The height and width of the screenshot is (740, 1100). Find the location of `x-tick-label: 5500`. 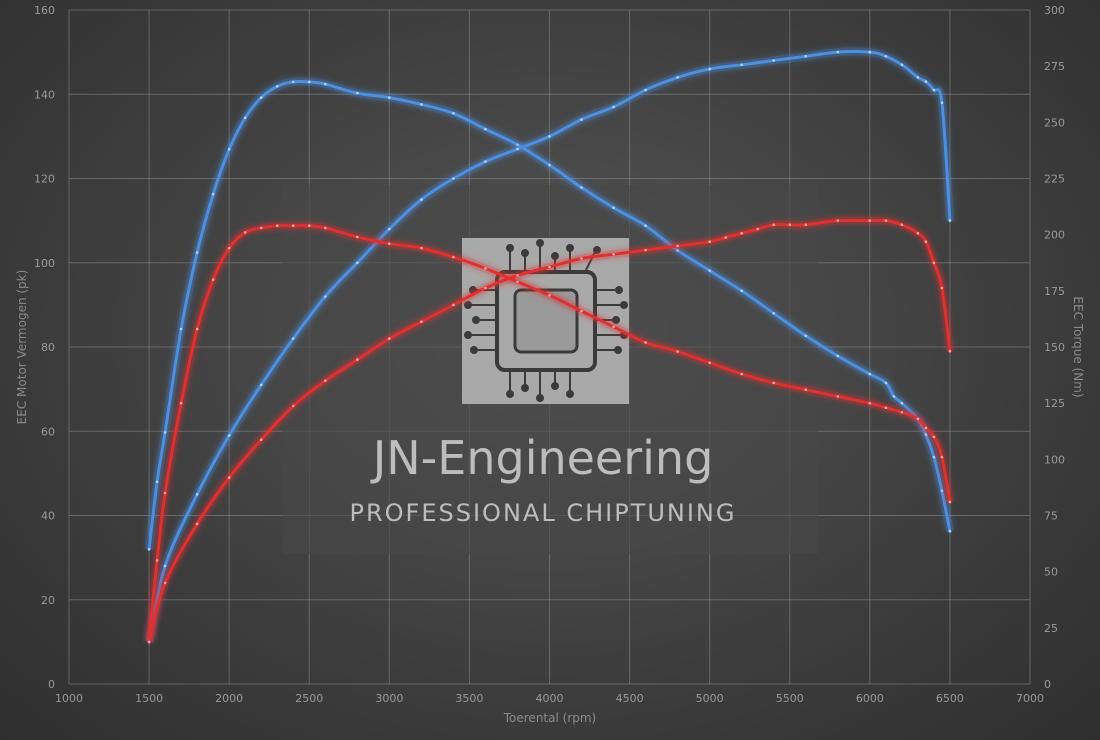

x-tick-label: 5500 is located at coordinates (790, 698).